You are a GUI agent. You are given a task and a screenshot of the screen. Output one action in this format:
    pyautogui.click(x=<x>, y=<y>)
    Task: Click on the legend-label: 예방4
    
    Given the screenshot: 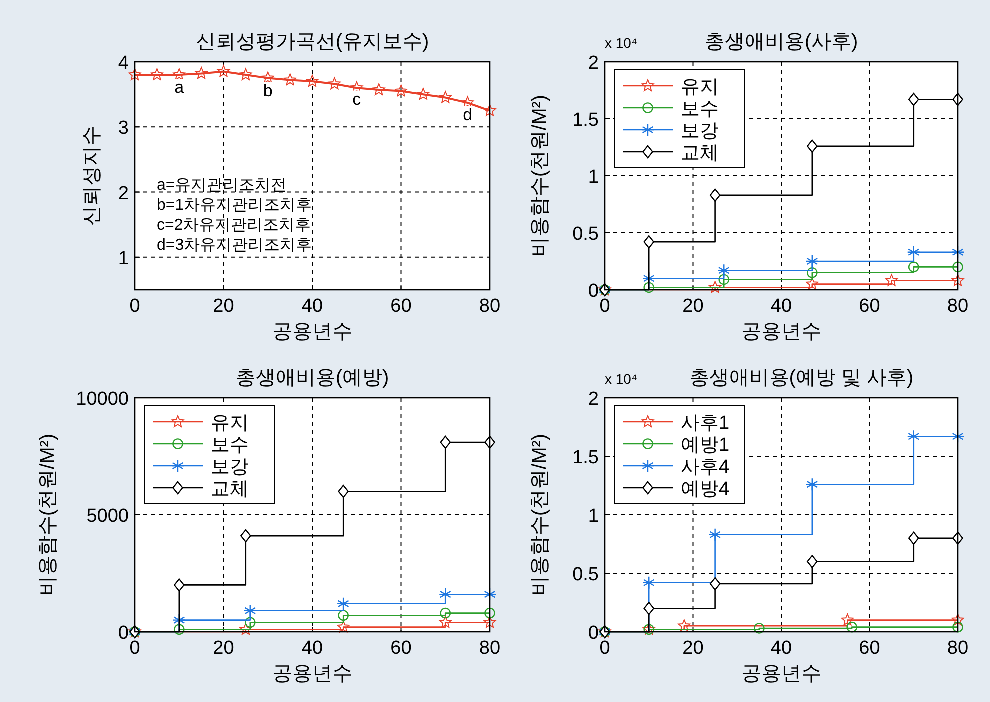 What is the action you would take?
    pyautogui.click(x=705, y=489)
    